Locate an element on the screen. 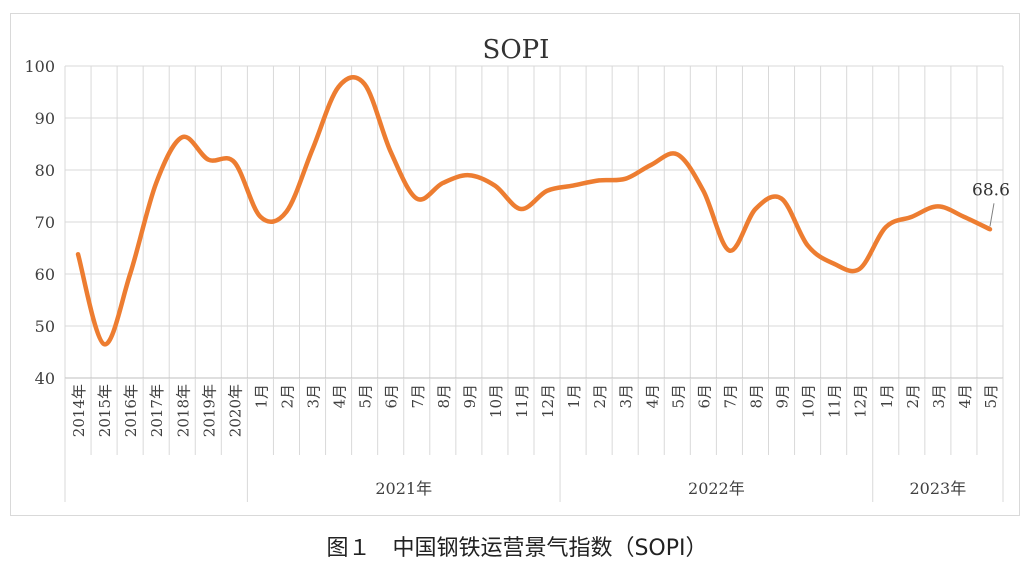 The height and width of the screenshot is (574, 1034). y-tick-label: 100 is located at coordinates (39, 66).